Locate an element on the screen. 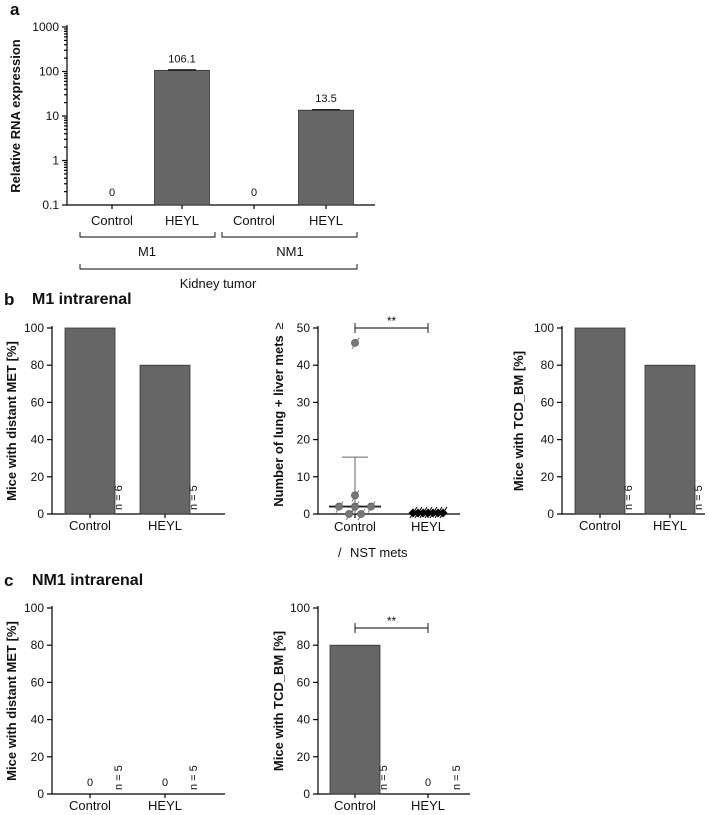  group-label-nm1: NM1 is located at coordinates (289, 251).